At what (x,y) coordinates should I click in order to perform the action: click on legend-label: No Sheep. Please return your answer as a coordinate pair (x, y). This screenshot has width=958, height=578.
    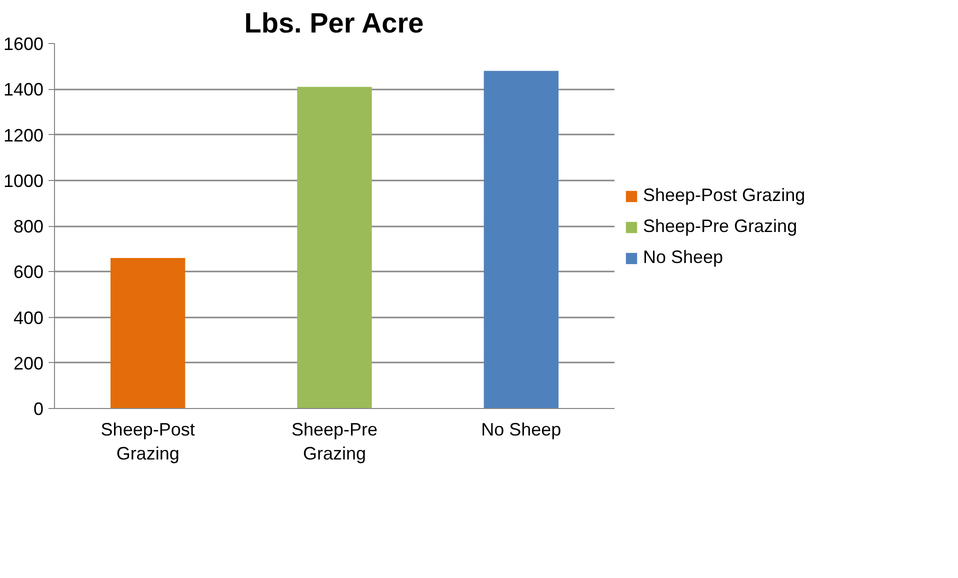
    Looking at the image, I should click on (683, 257).